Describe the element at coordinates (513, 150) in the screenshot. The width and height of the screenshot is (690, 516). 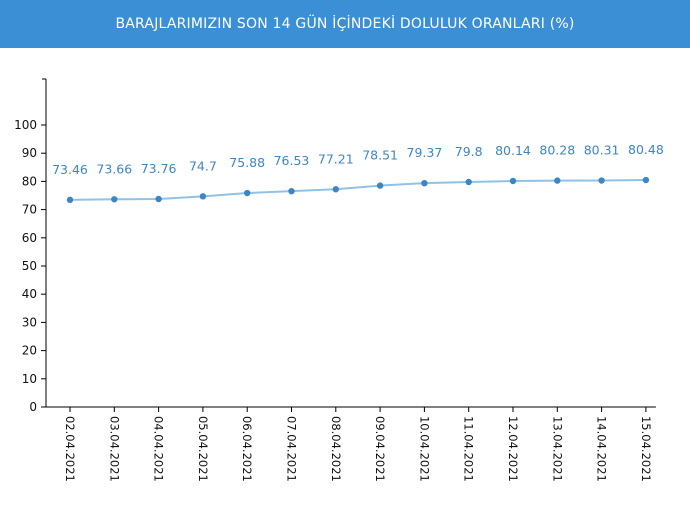
I see `data-label: 80.14` at that location.